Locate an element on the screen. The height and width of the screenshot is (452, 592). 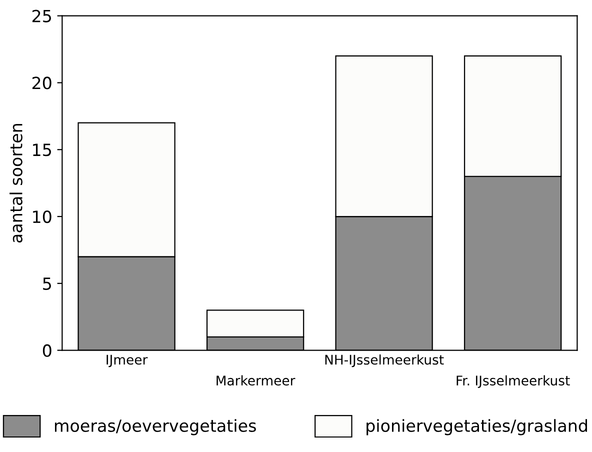
y-tick-label: 10 is located at coordinates (42, 217).